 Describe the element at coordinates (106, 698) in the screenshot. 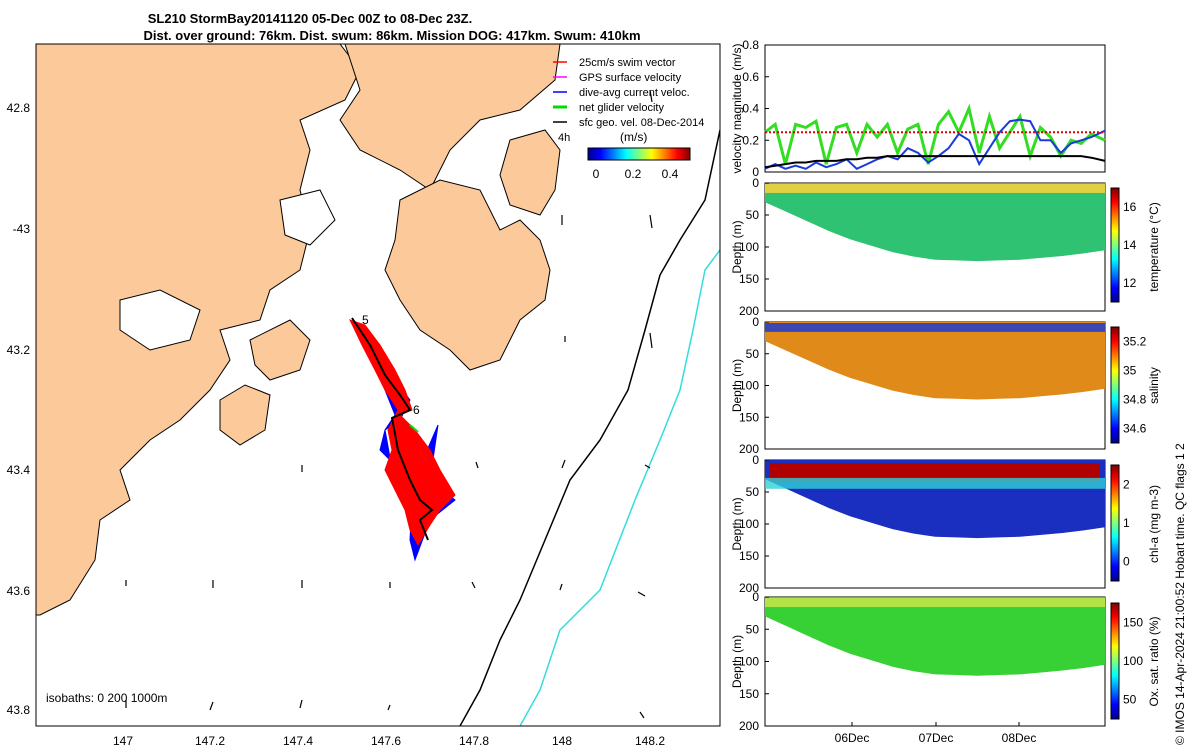

I see `isobath-label: isobaths: 0 200 1000m` at that location.